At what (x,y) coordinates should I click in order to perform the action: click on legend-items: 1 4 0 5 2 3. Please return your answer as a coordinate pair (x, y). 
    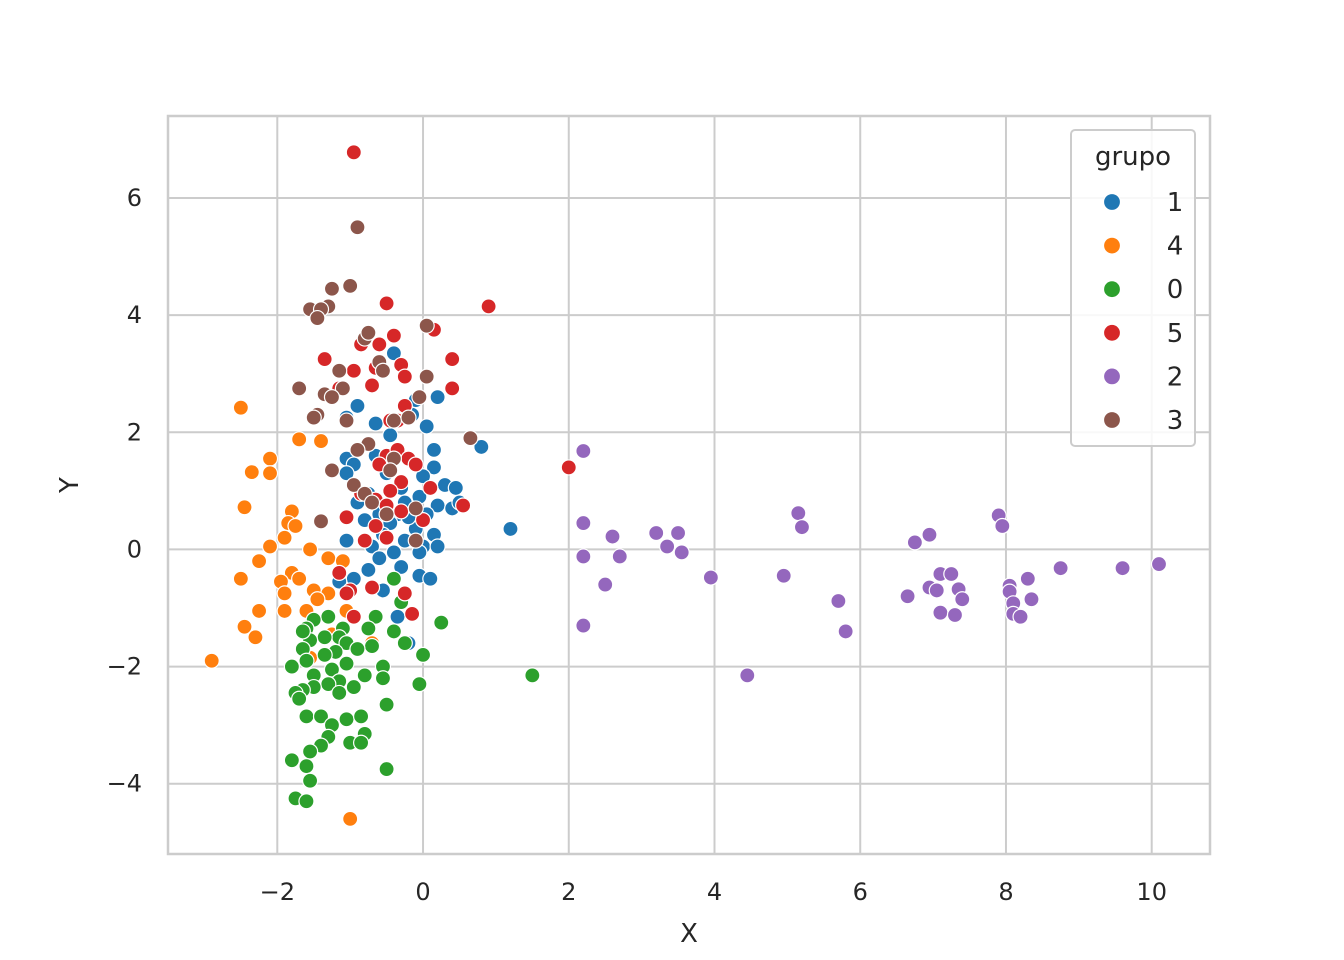
    Looking at the image, I should click on (1143, 312).